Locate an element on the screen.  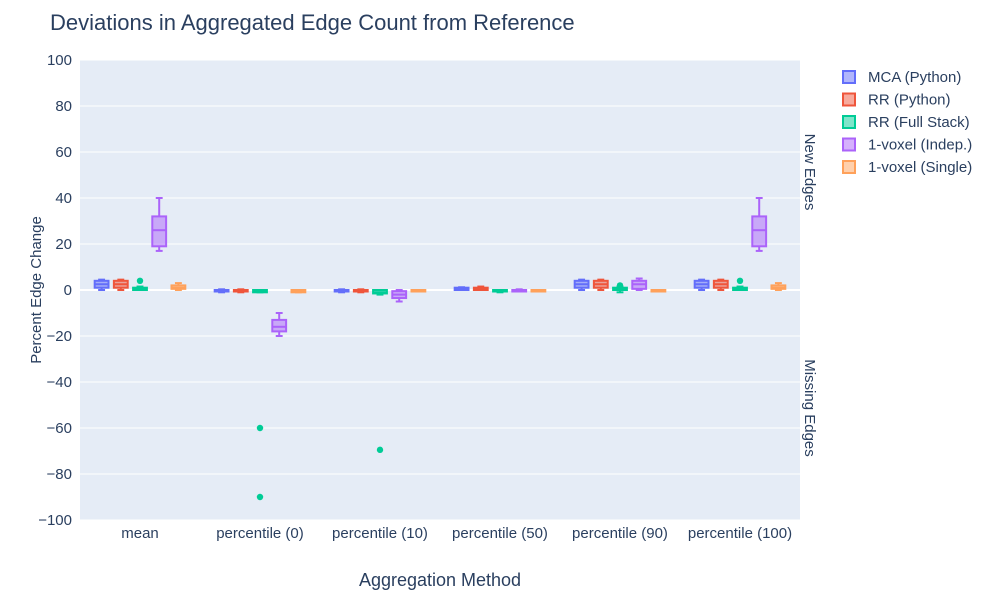
y-tick-label: 40 is located at coordinates (63, 198).